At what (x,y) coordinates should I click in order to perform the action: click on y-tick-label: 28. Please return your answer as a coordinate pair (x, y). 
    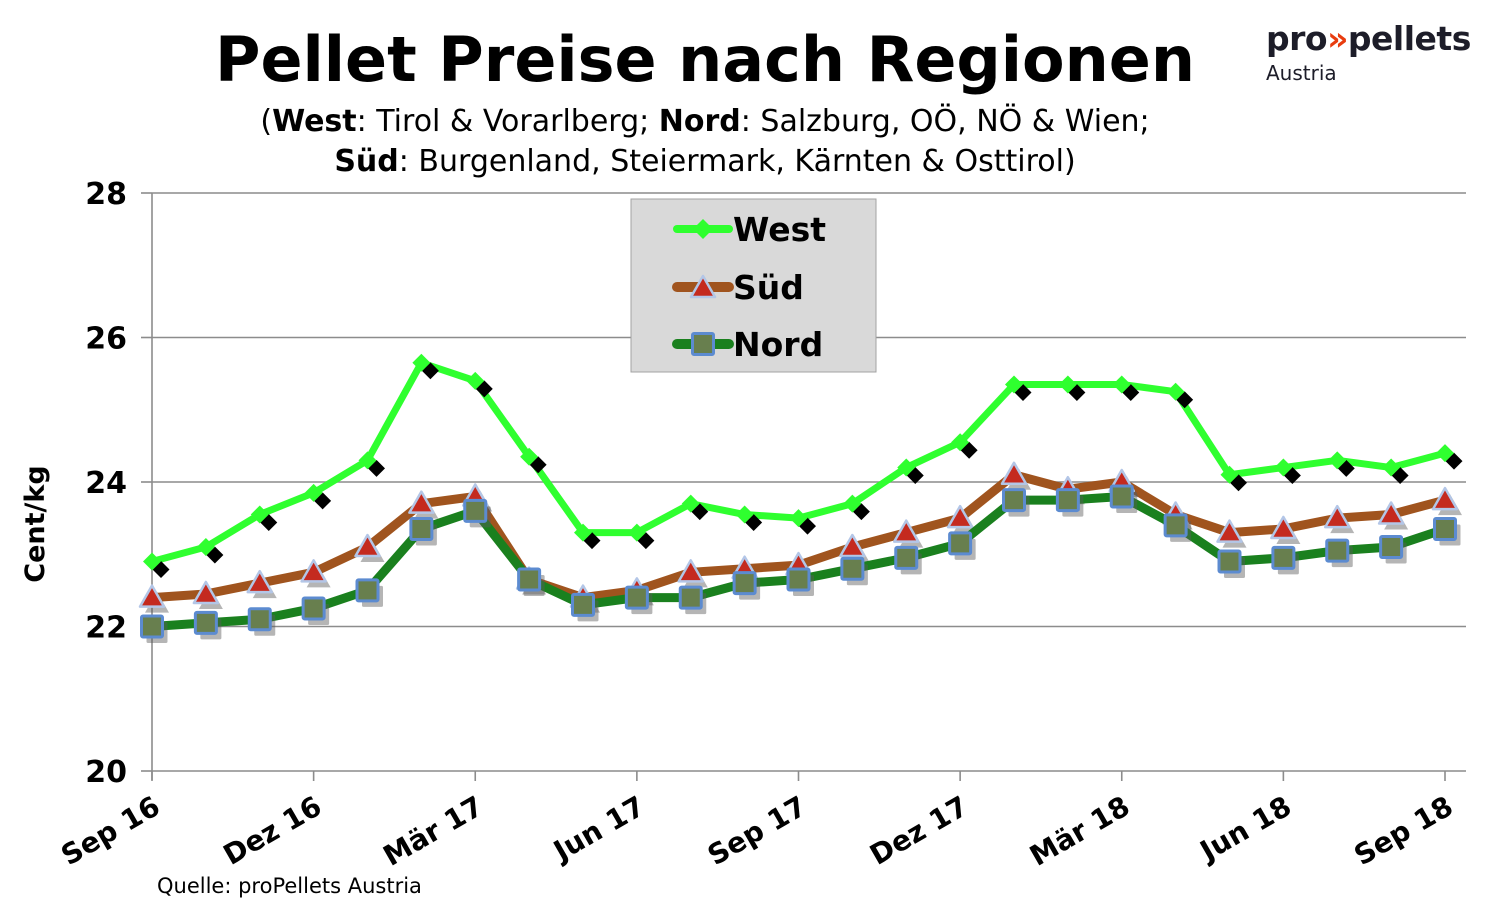
    Looking at the image, I should click on (106, 194).